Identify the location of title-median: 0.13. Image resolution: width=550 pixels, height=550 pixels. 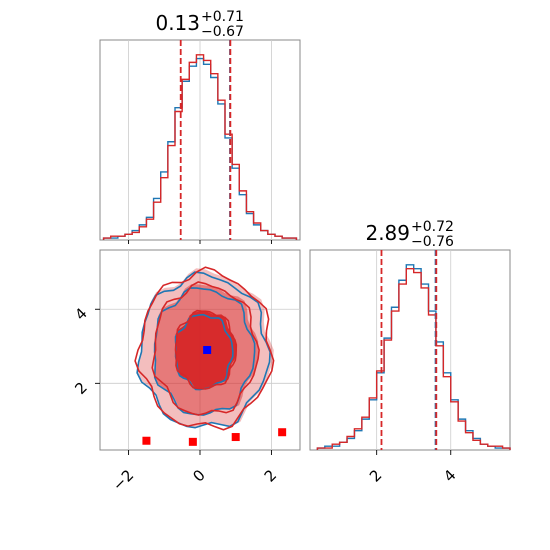
(177, 23).